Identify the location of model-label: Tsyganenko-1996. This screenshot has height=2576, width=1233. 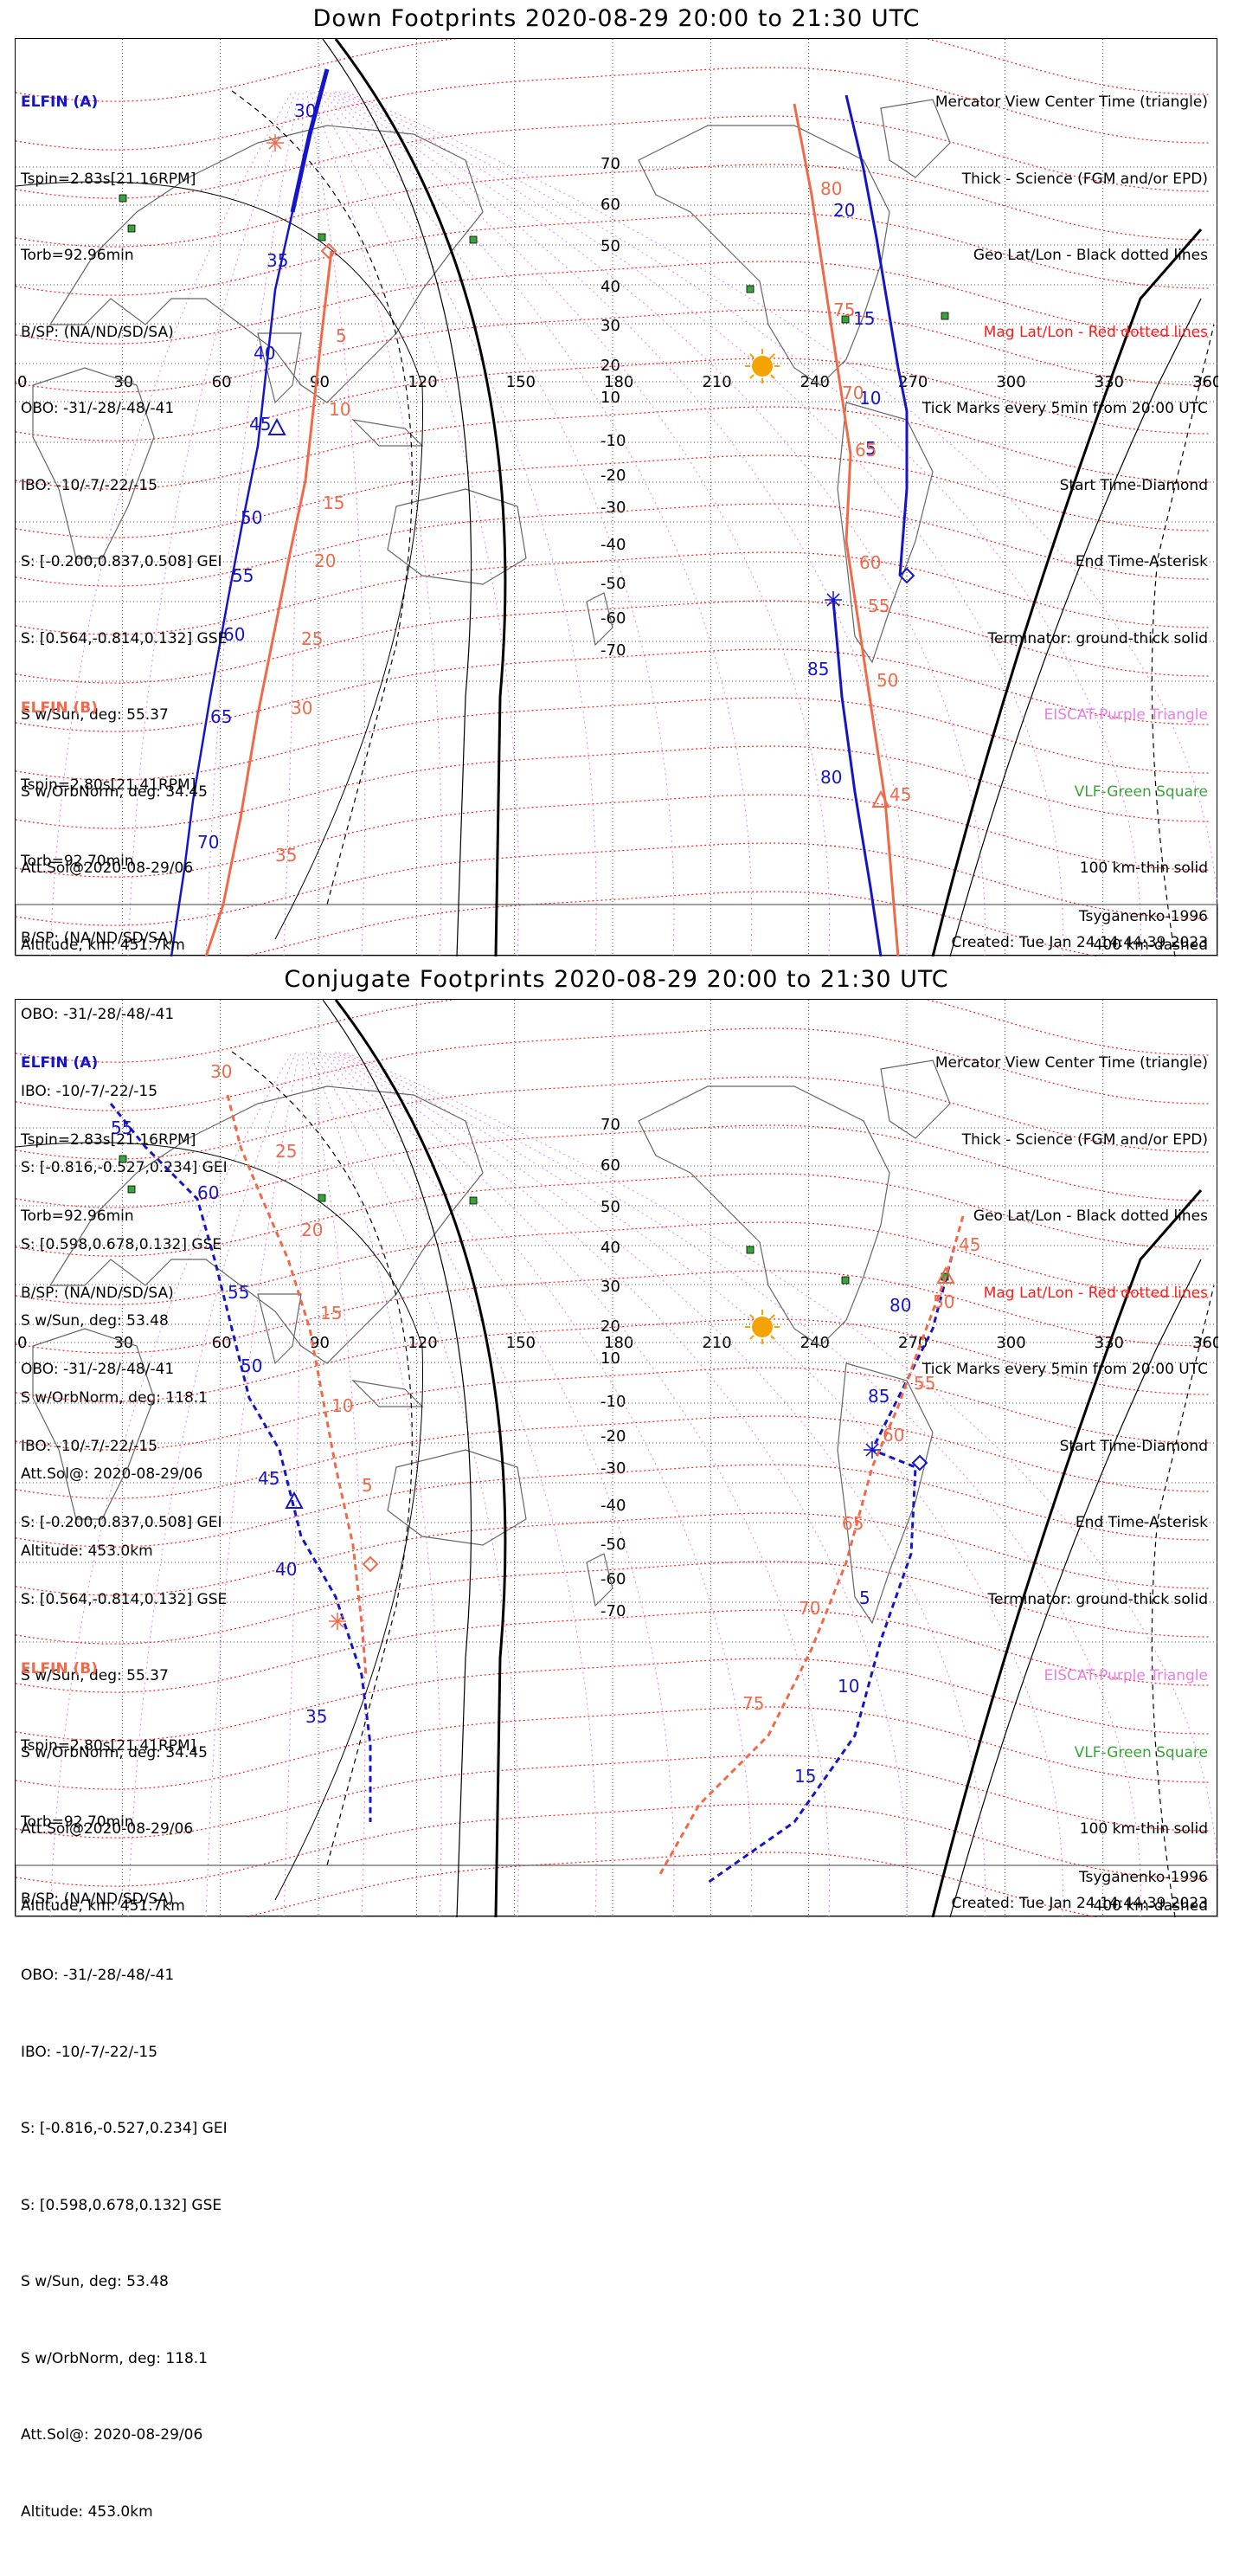
(1143, 916).